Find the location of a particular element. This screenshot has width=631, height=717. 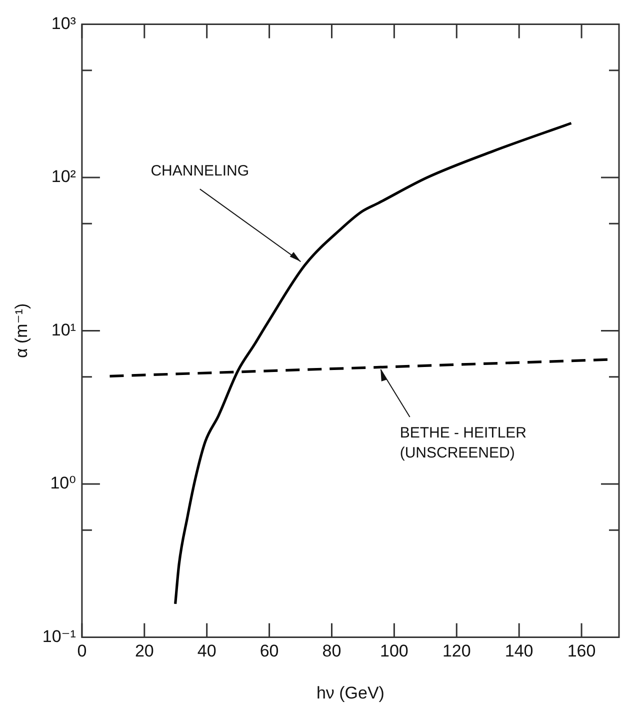

y-tick-label: 10¹ is located at coordinates (63, 330).